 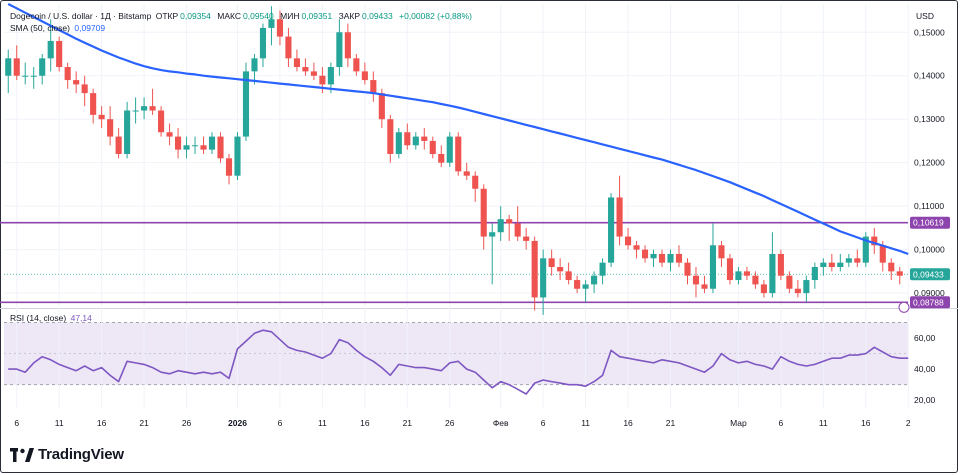 I want to click on last-price-tag, so click(x=930, y=274).